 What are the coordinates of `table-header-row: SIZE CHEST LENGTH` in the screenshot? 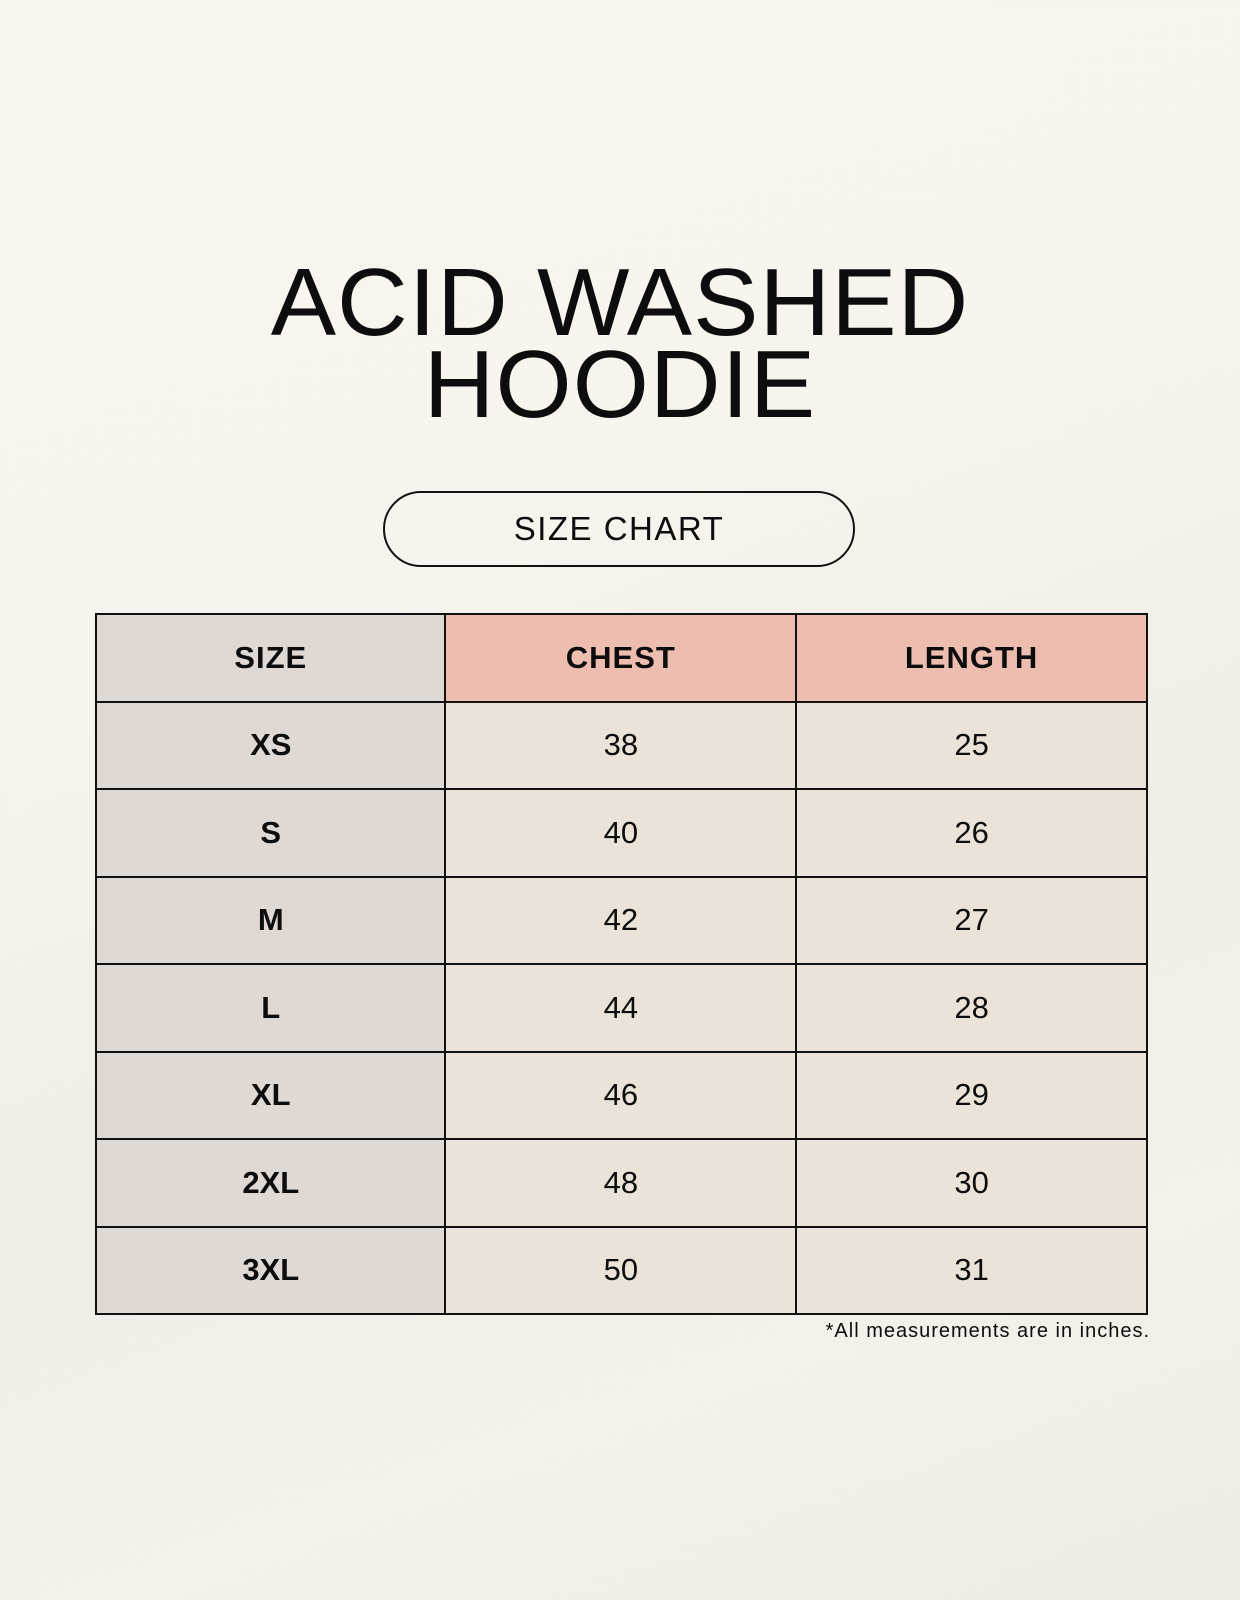 It's located at (621, 658).